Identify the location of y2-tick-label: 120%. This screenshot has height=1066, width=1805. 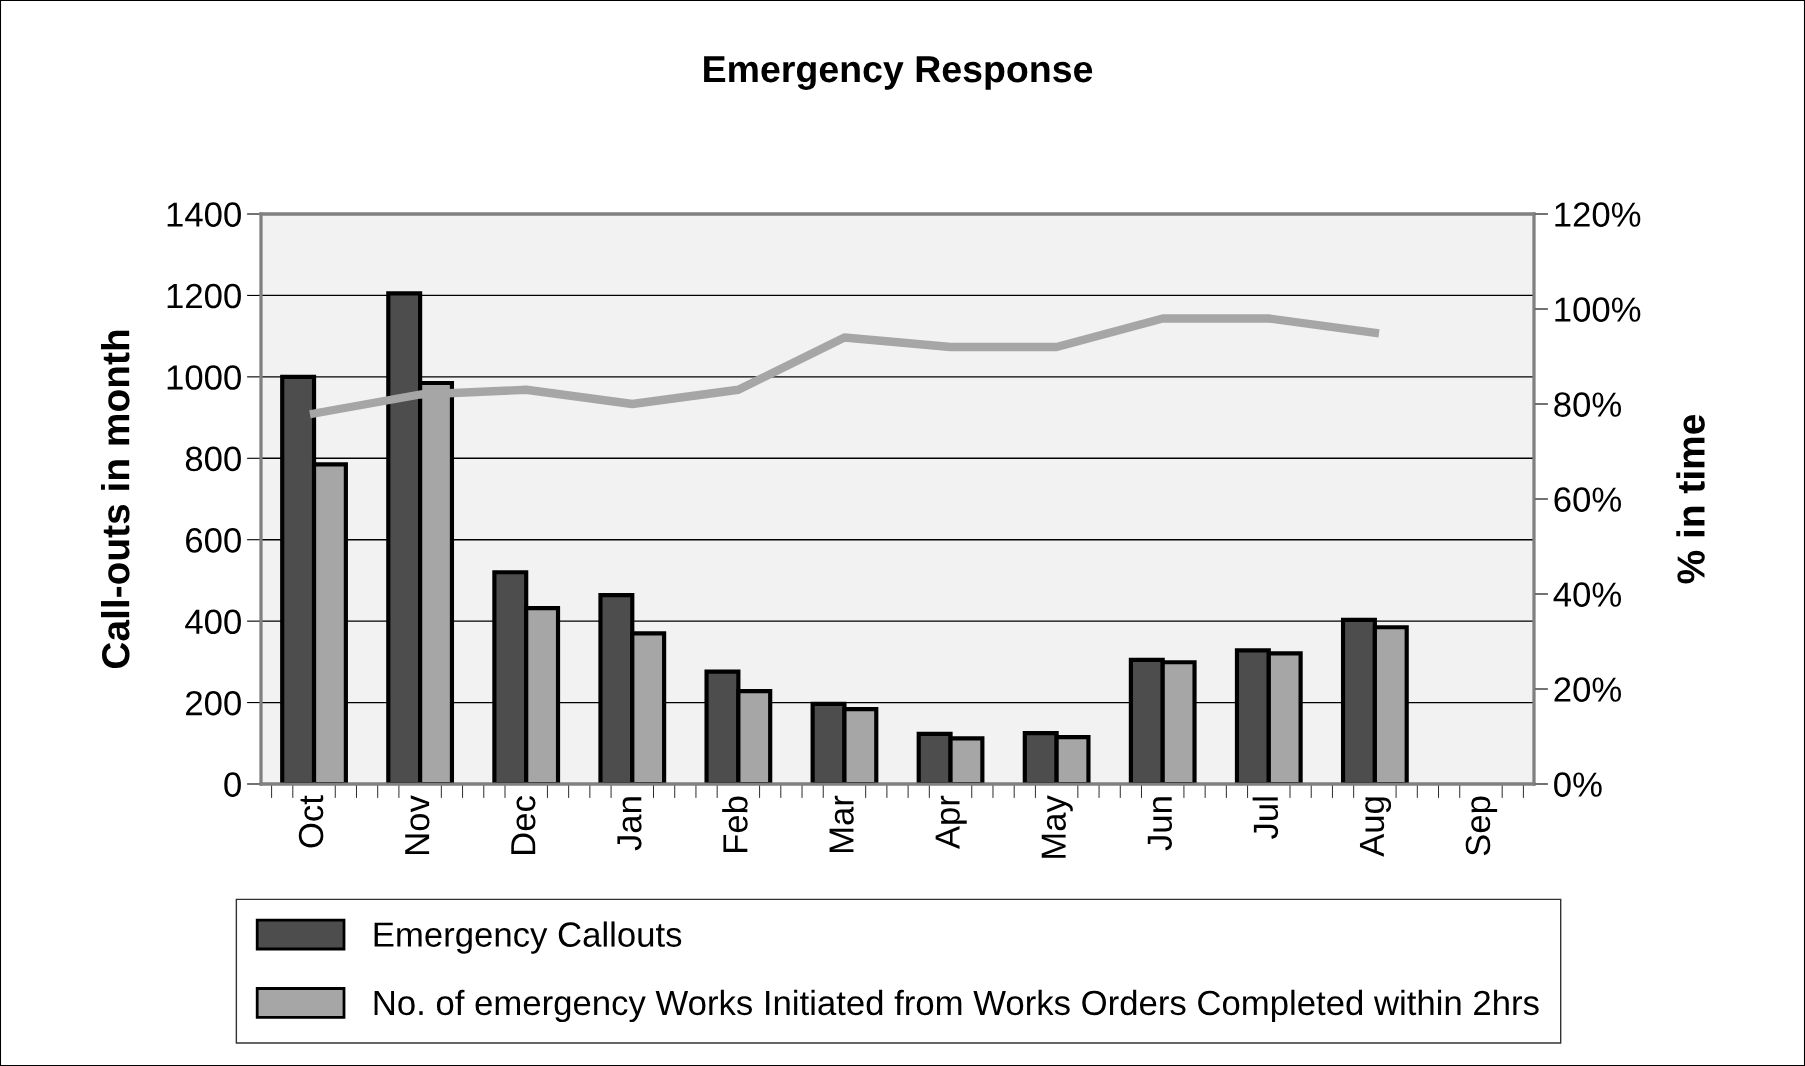
(1598, 214).